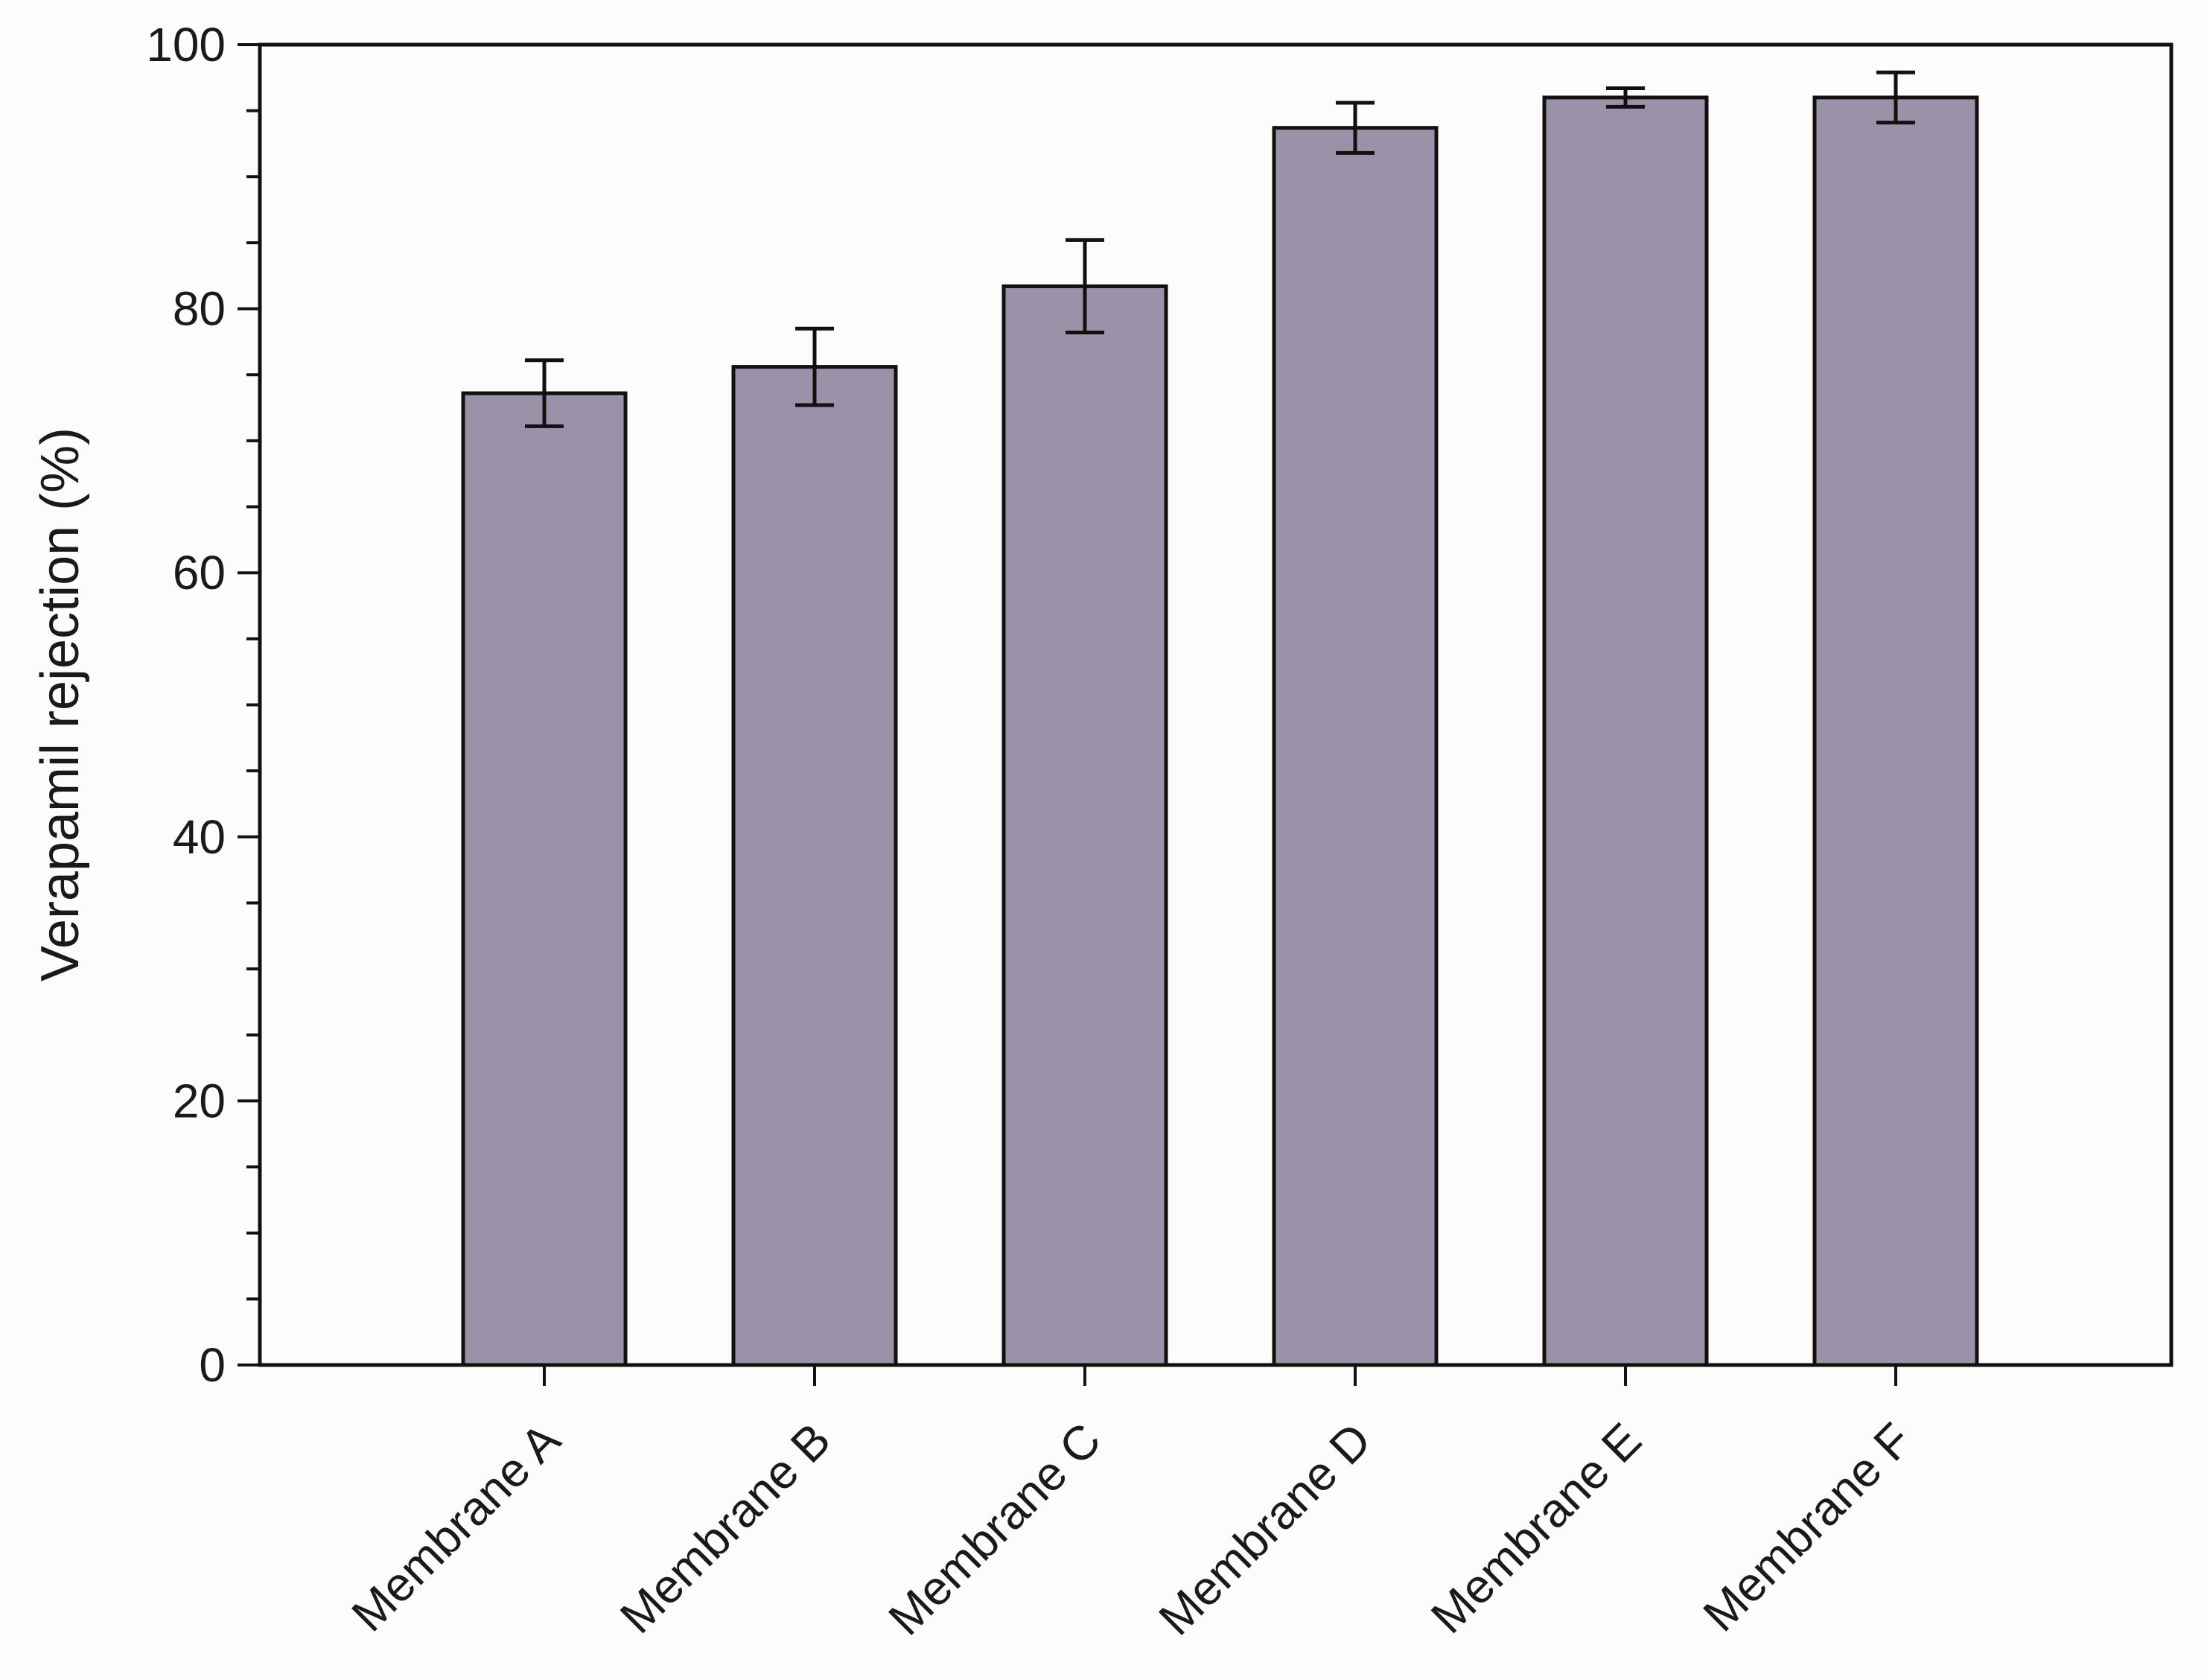  What do you see at coordinates (203, 705) in the screenshot?
I see `y-axis: 0 20 40 60 80 100` at bounding box center [203, 705].